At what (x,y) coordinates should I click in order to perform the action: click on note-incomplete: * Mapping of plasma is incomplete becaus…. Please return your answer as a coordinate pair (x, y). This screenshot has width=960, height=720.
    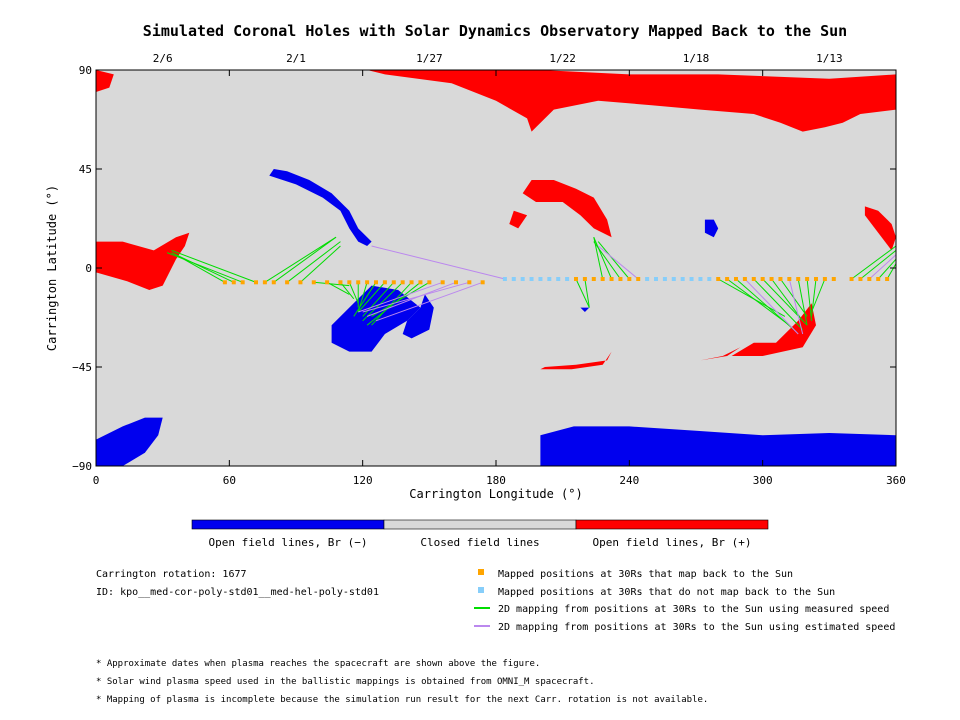
    Looking at the image, I should click on (402, 700).